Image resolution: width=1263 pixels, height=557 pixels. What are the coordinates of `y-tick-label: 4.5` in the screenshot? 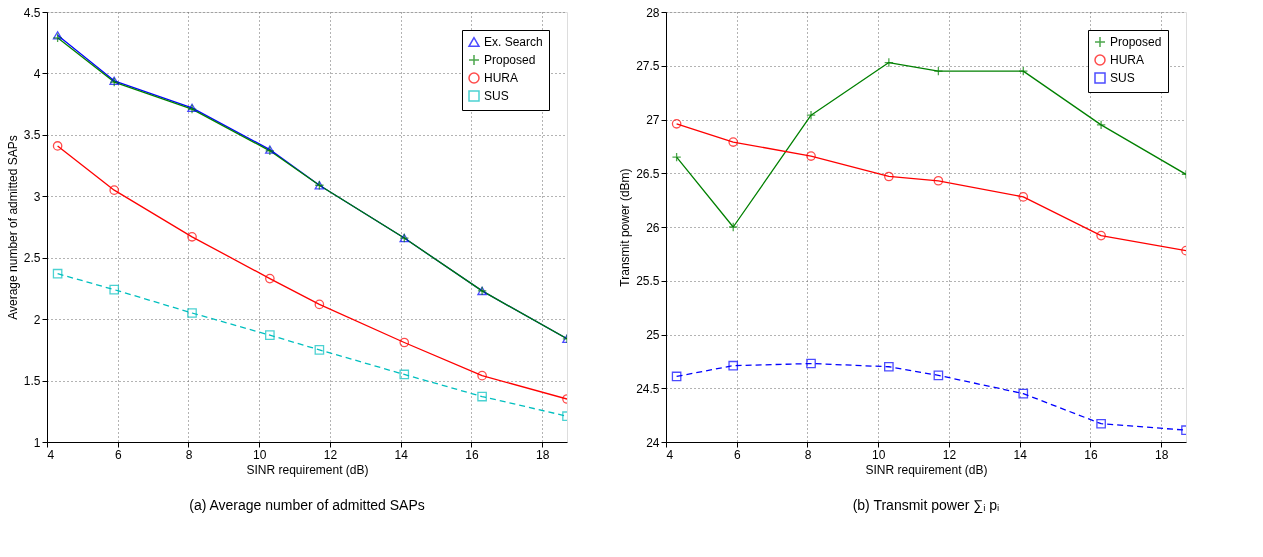 It's located at (32, 12).